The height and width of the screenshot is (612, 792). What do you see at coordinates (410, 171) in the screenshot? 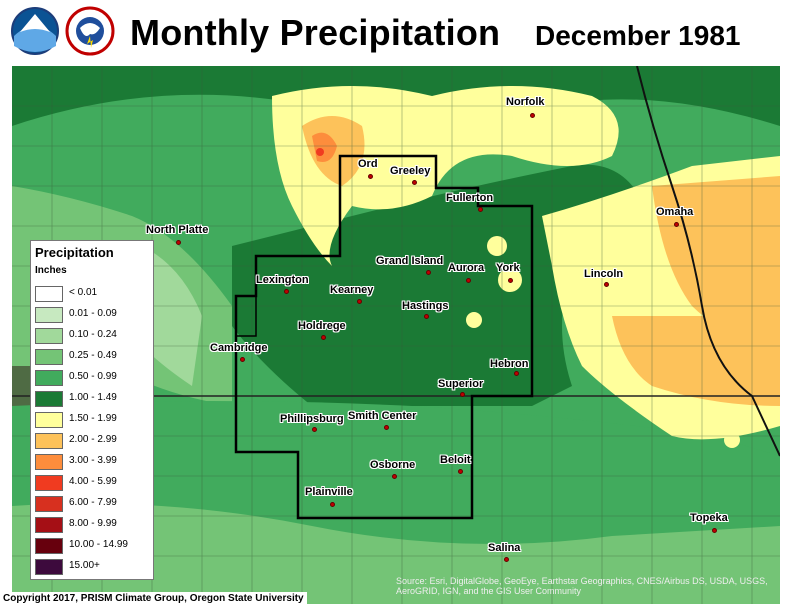
I see `city-label-greeley: Greeley` at bounding box center [410, 171].